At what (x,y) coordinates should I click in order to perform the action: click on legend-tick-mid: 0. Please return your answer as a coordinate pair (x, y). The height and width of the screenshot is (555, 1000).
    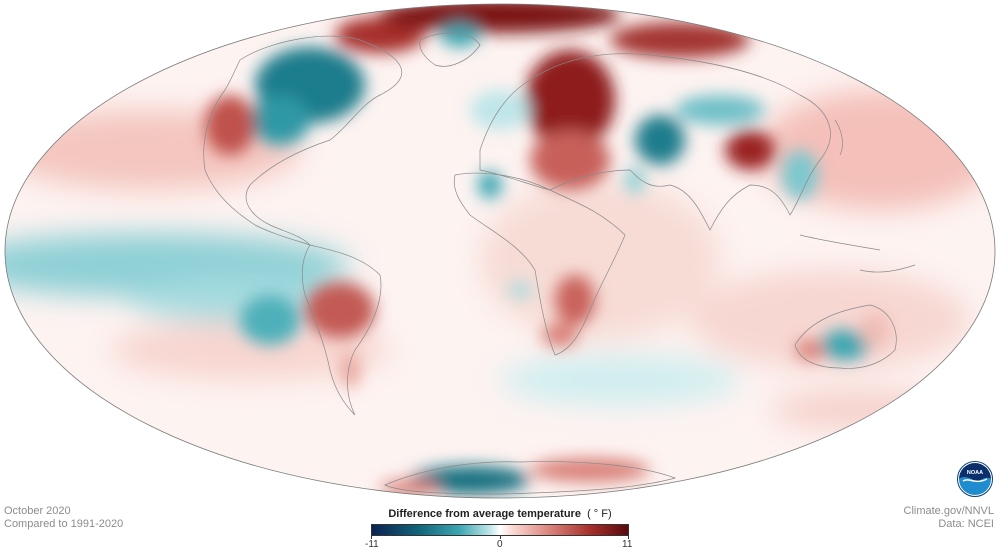
    Looking at the image, I should click on (500, 544).